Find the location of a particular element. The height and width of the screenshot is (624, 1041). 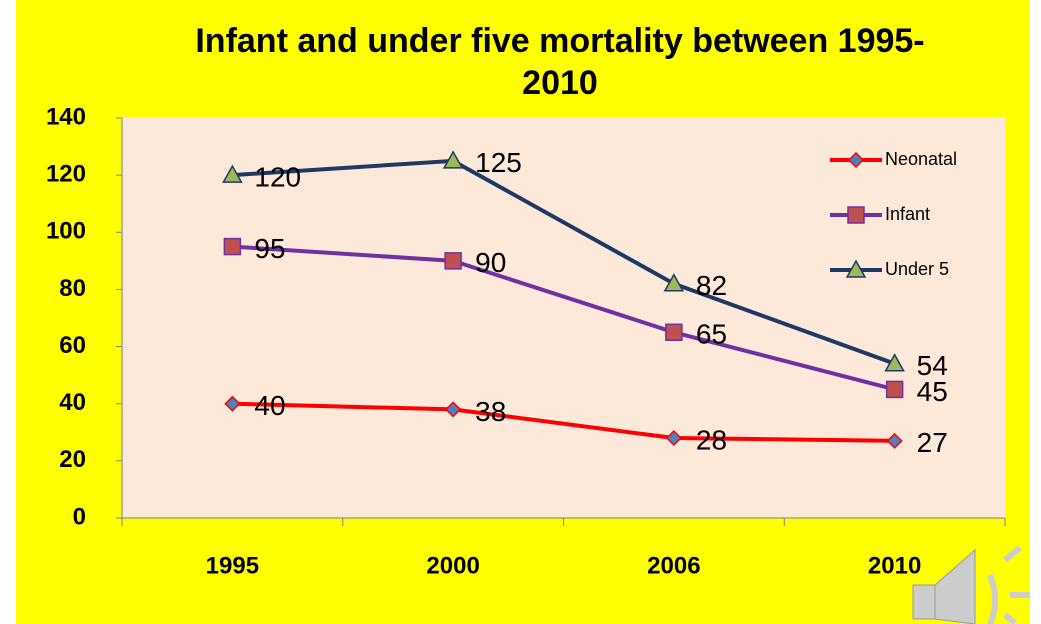

data-label: 45 is located at coordinates (932, 391).